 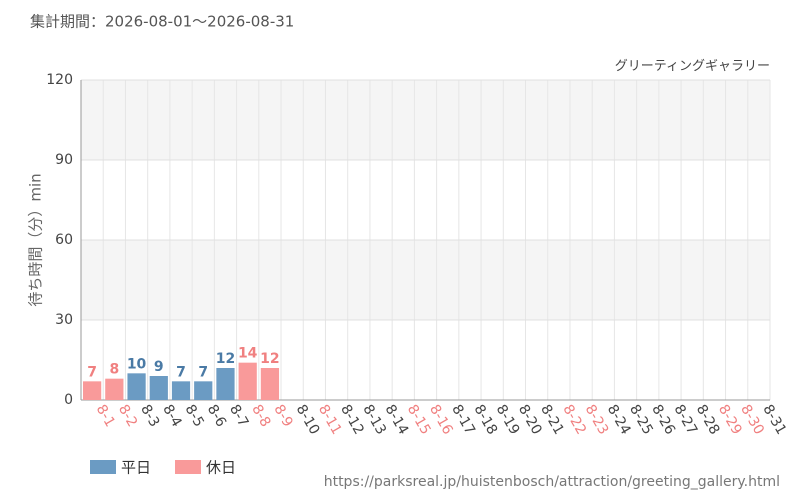 What do you see at coordinates (216, 416) in the screenshot?
I see `x-tick-label: 8-6` at bounding box center [216, 416].